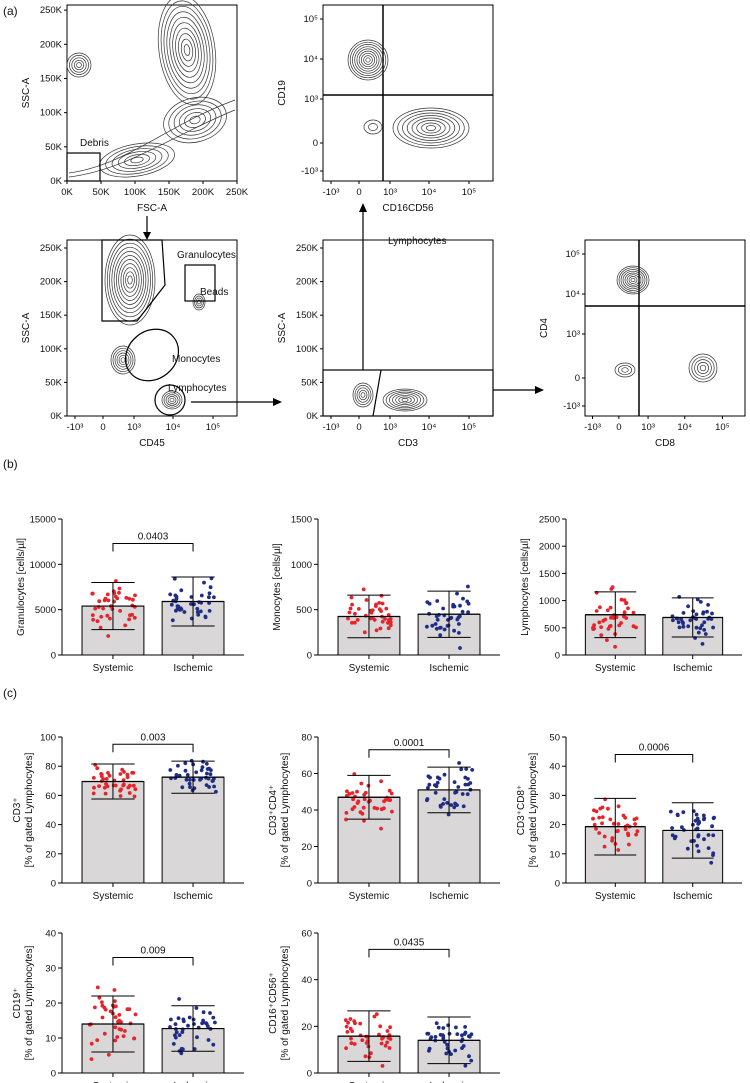  I want to click on x-tick-label: 10⁴, so click(429, 192).